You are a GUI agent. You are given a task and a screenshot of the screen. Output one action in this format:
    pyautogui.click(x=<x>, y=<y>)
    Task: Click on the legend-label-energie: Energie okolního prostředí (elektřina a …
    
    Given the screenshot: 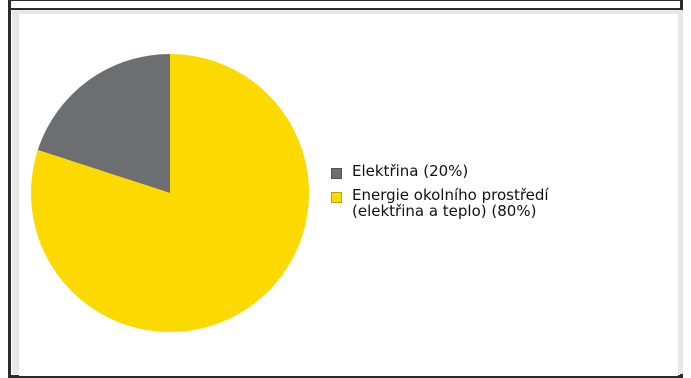 What is the action you would take?
    pyautogui.click(x=450, y=203)
    